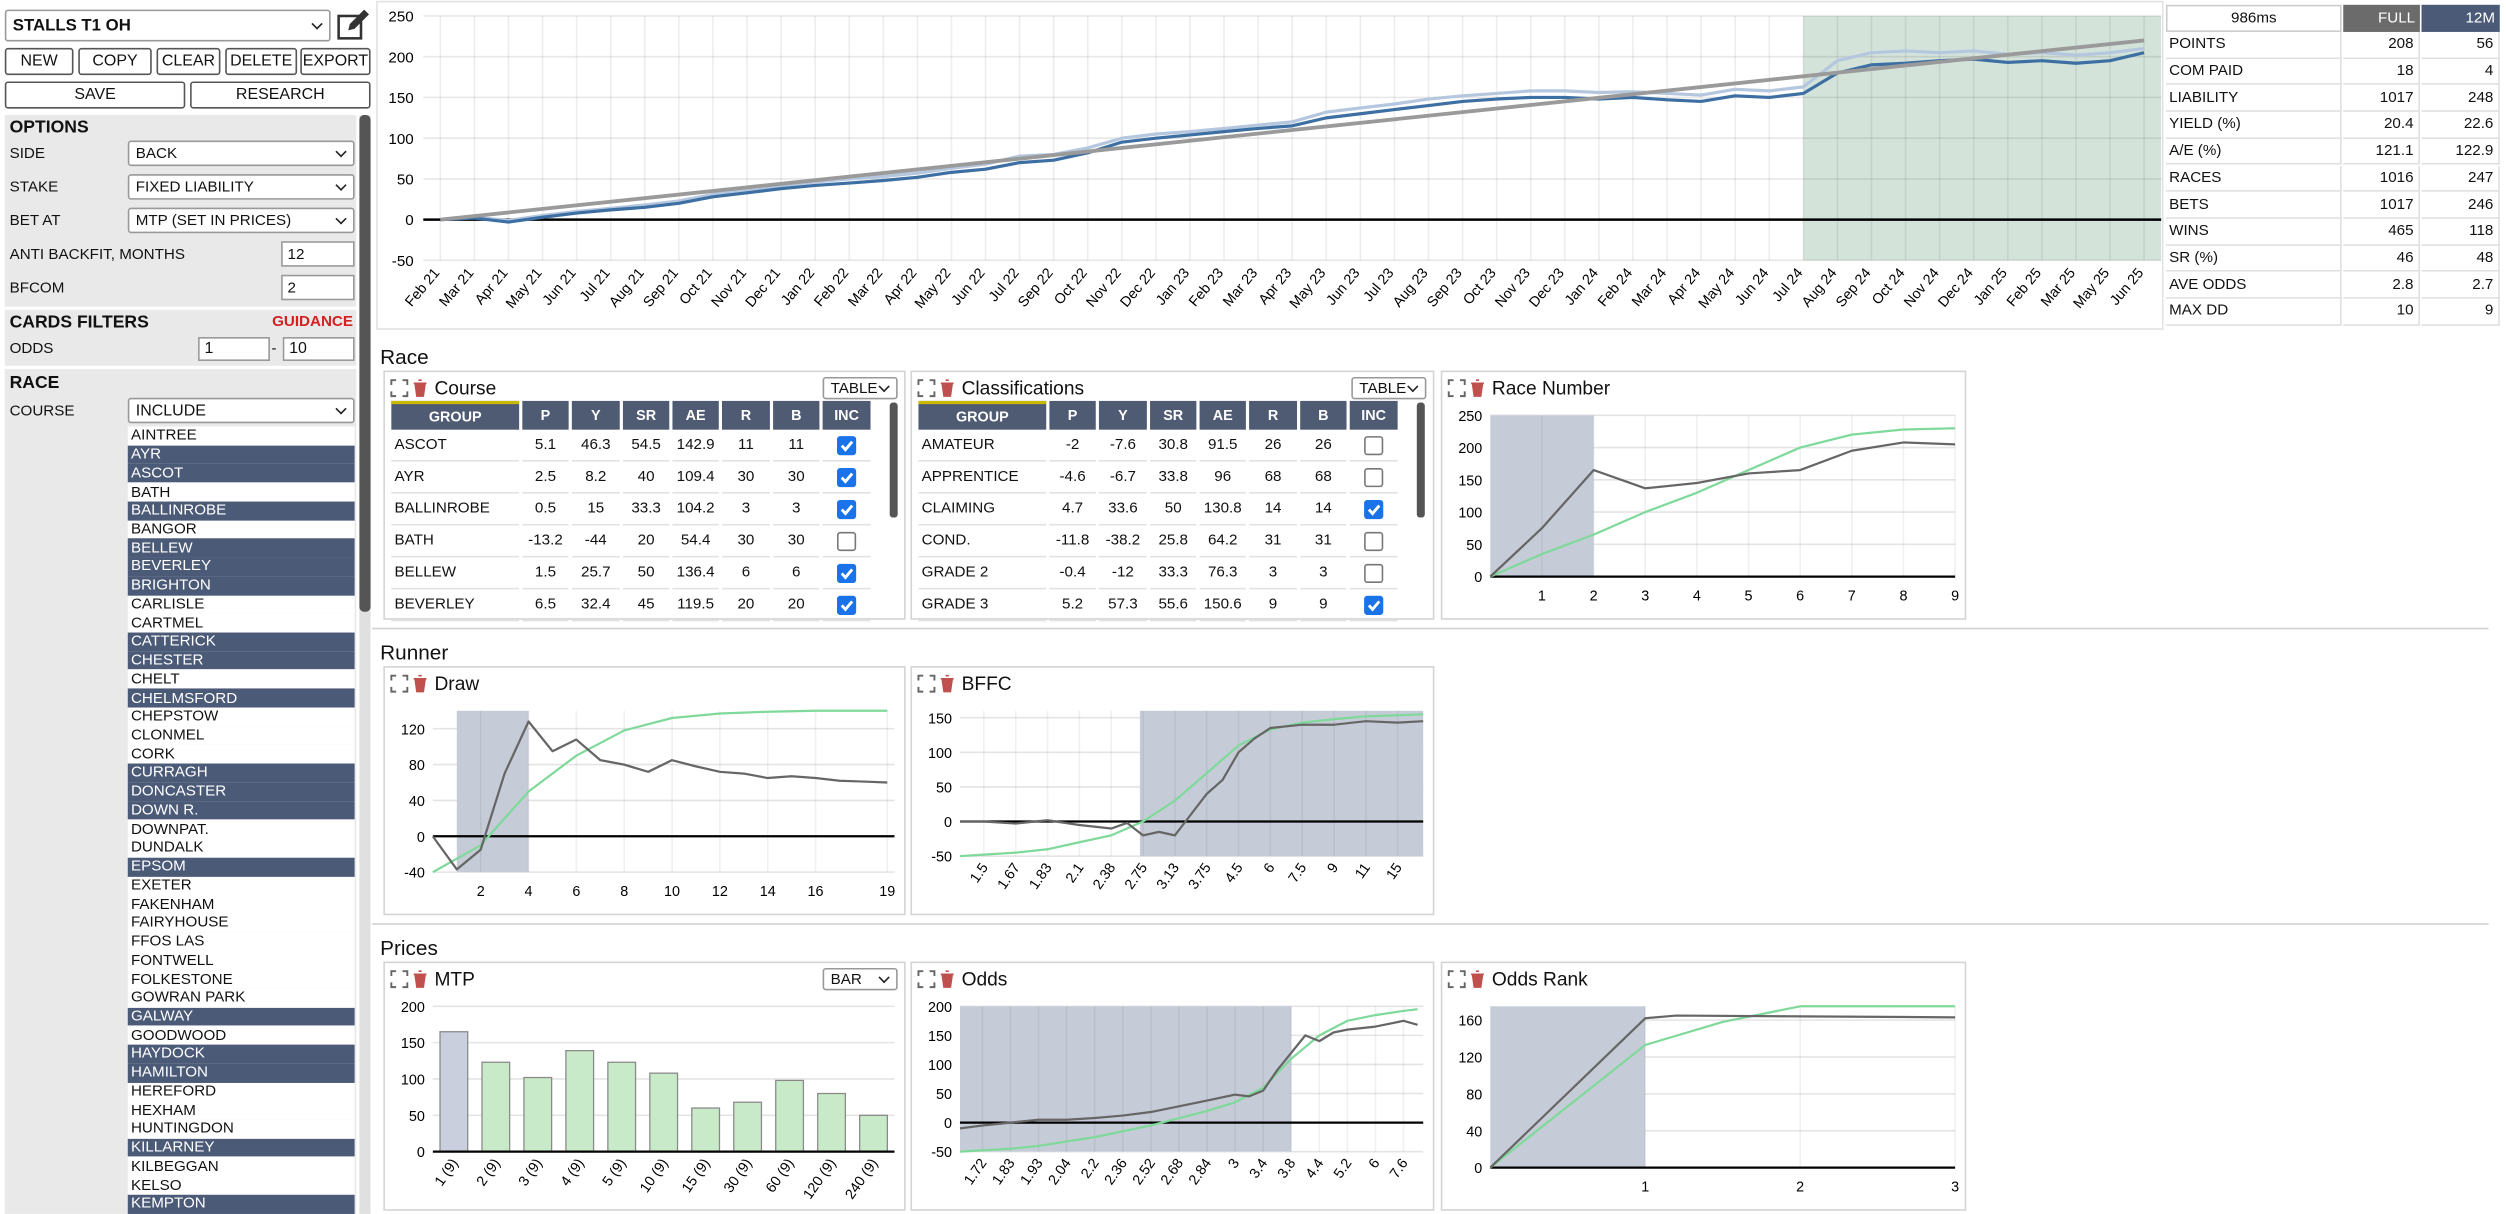 The image size is (2506, 1214). I want to click on course-option: BALLINROBE, so click(241, 511).